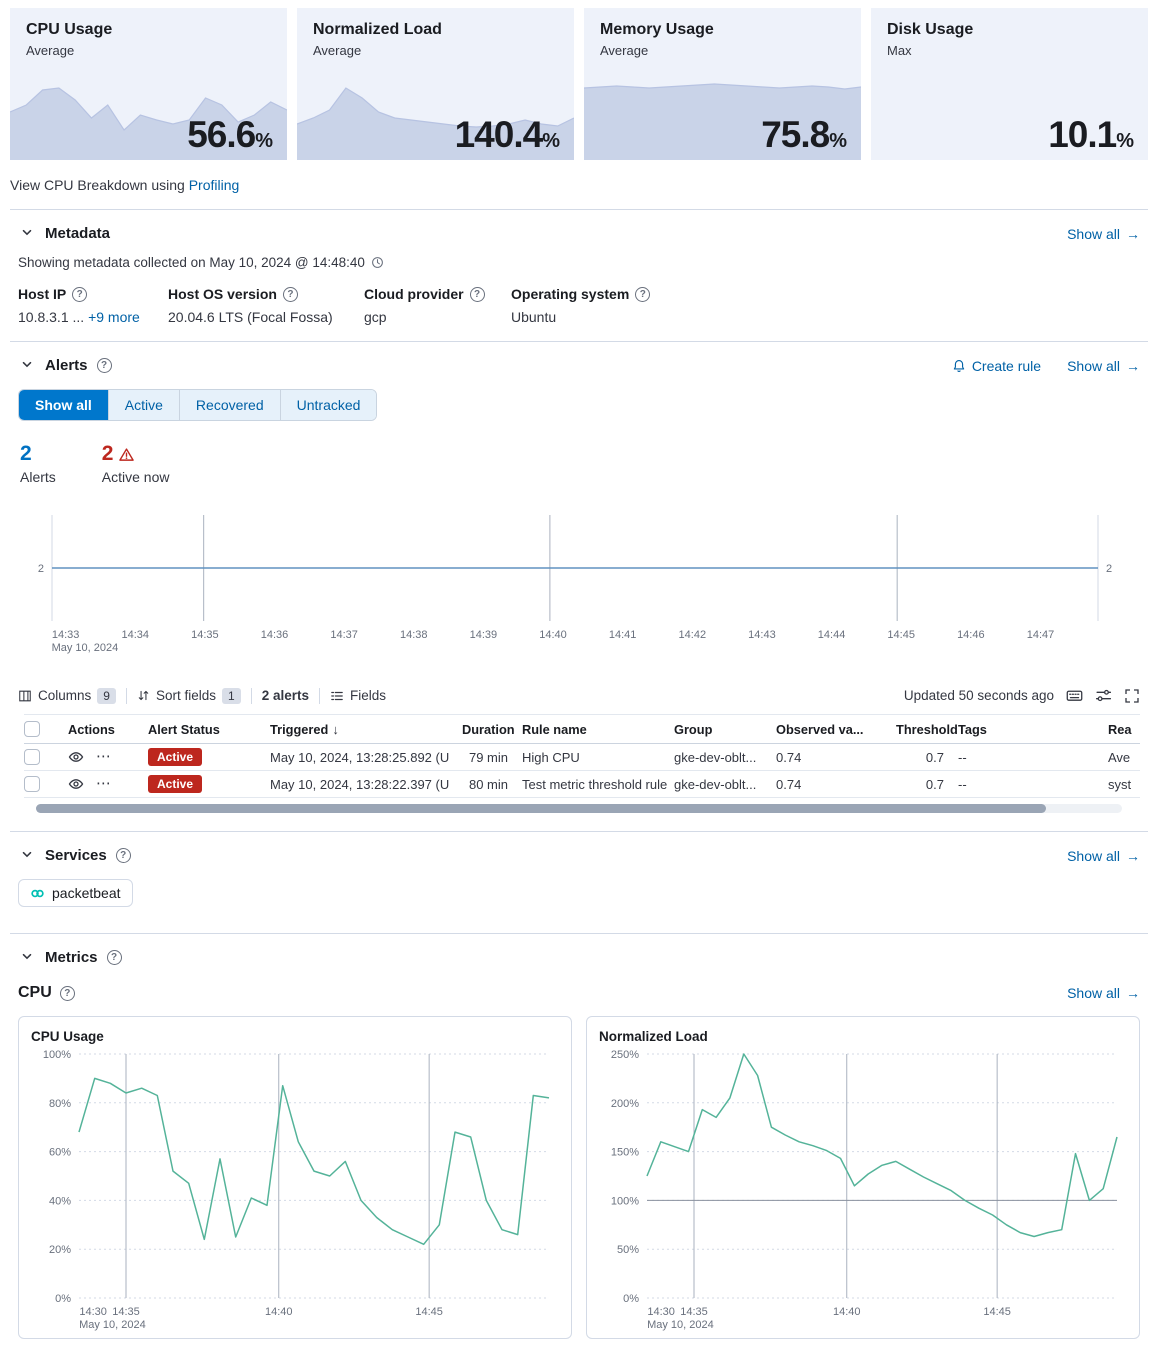  Describe the element at coordinates (335, 729) in the screenshot. I see `sort-desc-icon: ↓` at that location.